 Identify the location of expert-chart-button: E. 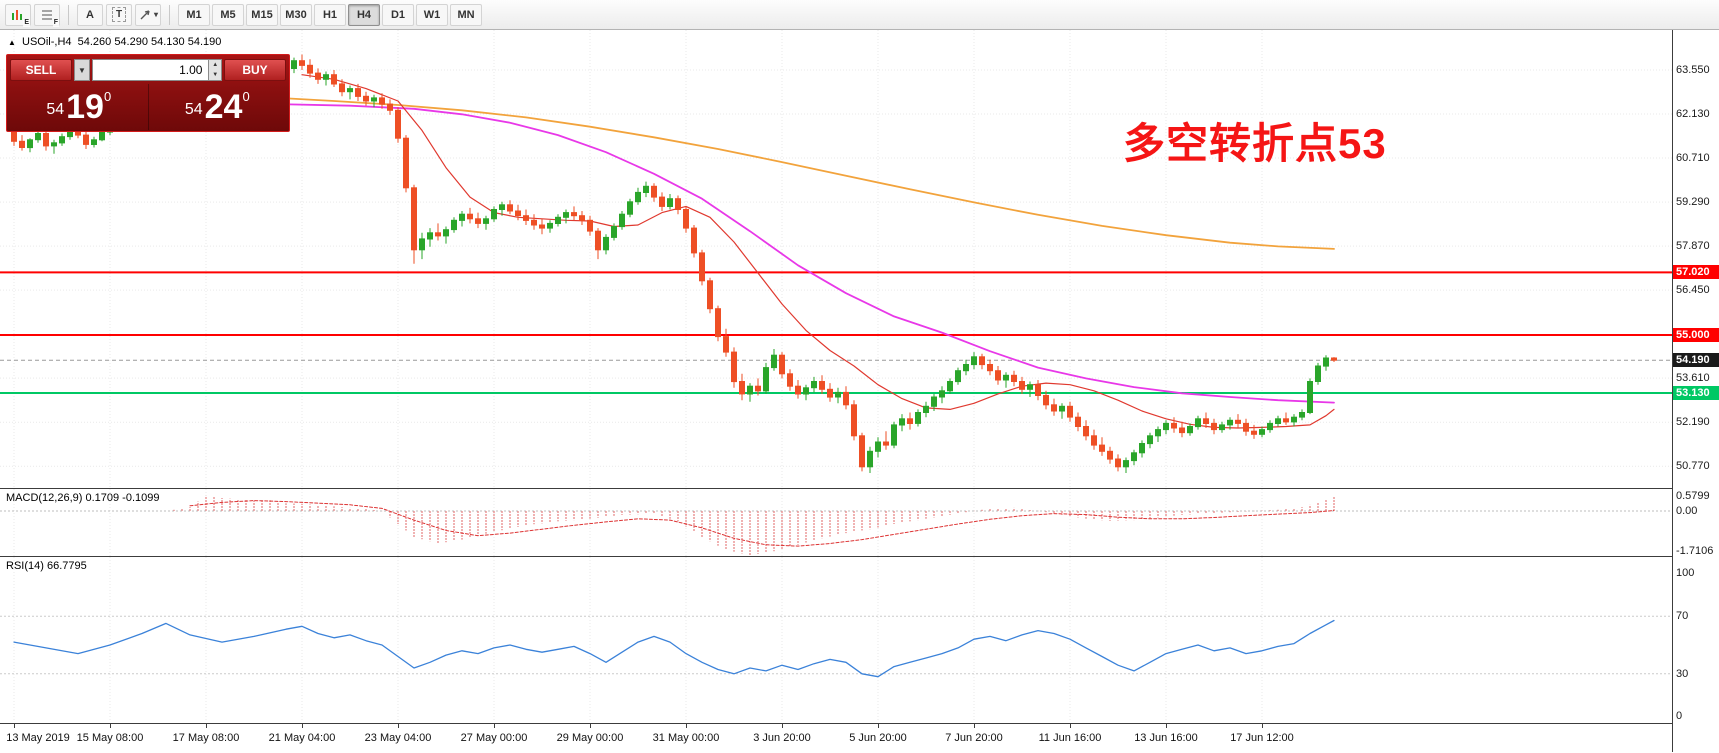
(18, 15).